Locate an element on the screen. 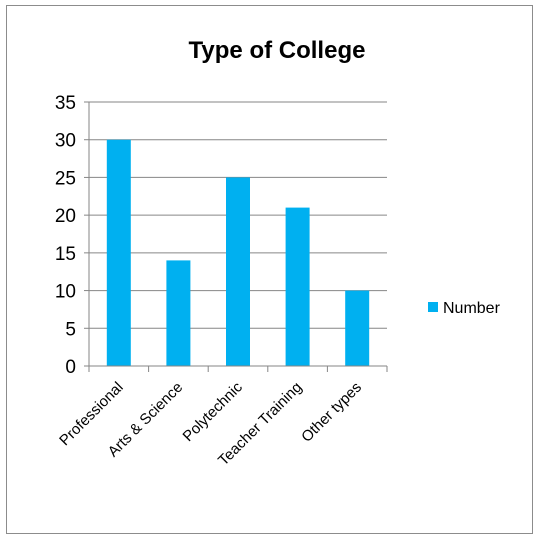  y-tick-label: 20 is located at coordinates (65, 216).